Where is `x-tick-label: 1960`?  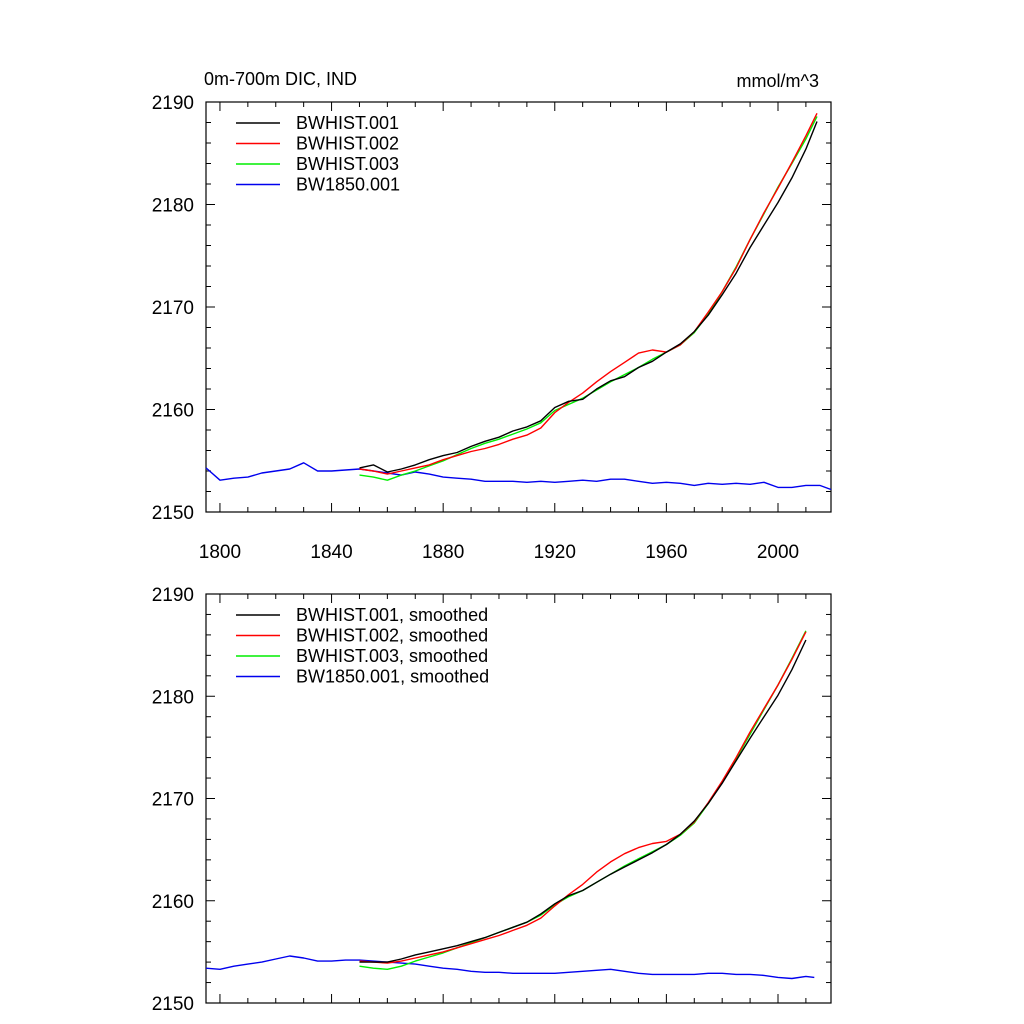
x-tick-label: 1960 is located at coordinates (666, 552).